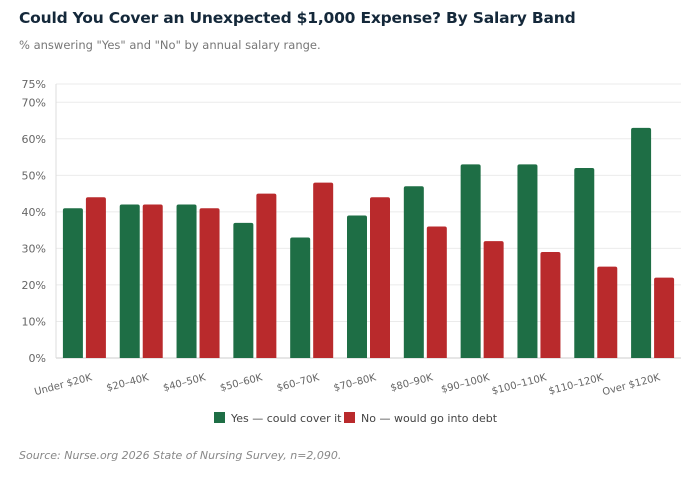  What do you see at coordinates (631, 385) in the screenshot?
I see `x-tick-label: Over $120K` at bounding box center [631, 385].